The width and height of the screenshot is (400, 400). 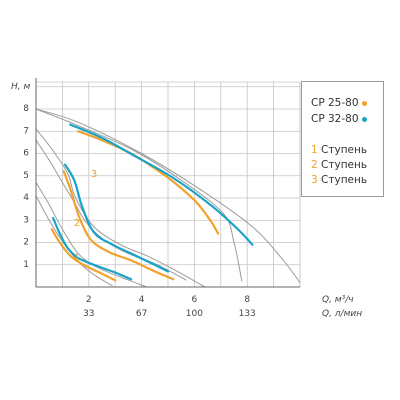 What do you see at coordinates (344, 165) in the screenshot?
I see `legend-stage-2-label: Ступень` at bounding box center [344, 165].